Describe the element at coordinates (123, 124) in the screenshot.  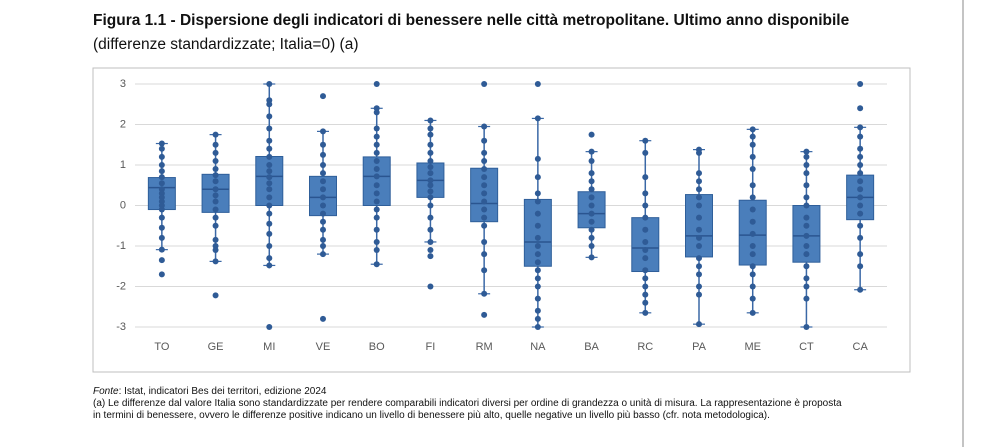
I see `y-tick-label: 2` at that location.